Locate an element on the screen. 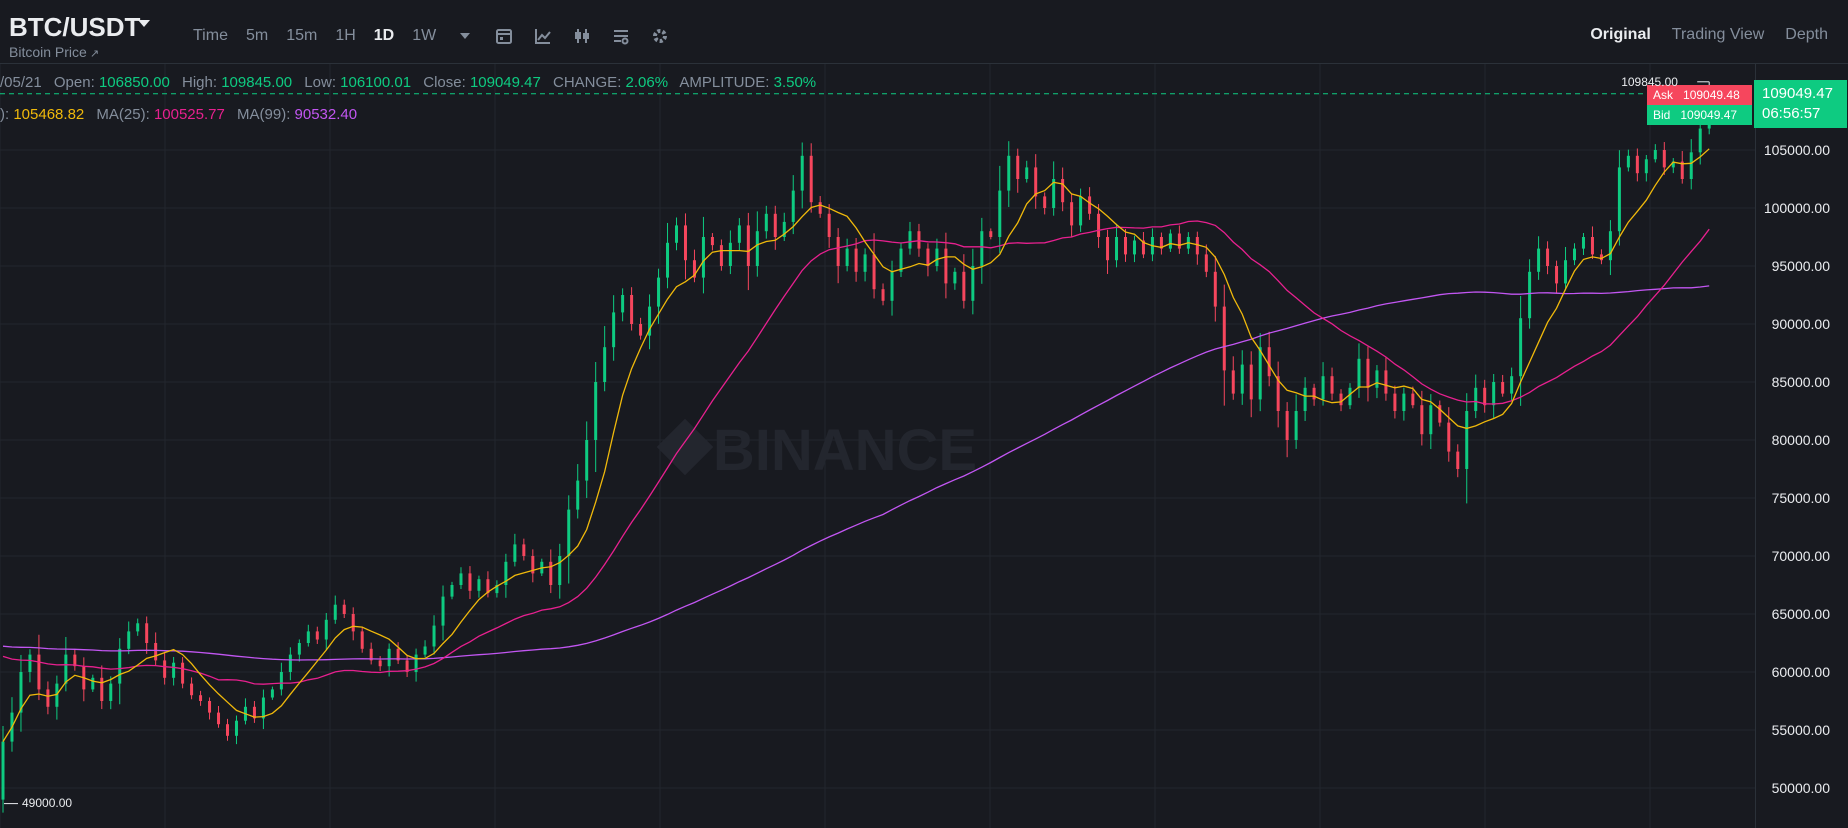  interval-time: Time is located at coordinates (210, 35).